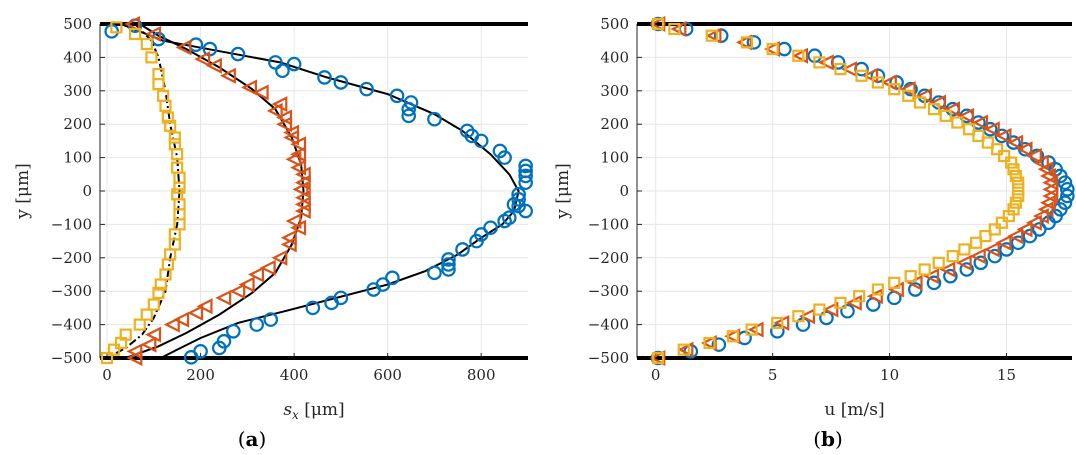 The image size is (1076, 455). Describe the element at coordinates (77, 124) in the screenshot. I see `y-tick-label: 200` at that location.